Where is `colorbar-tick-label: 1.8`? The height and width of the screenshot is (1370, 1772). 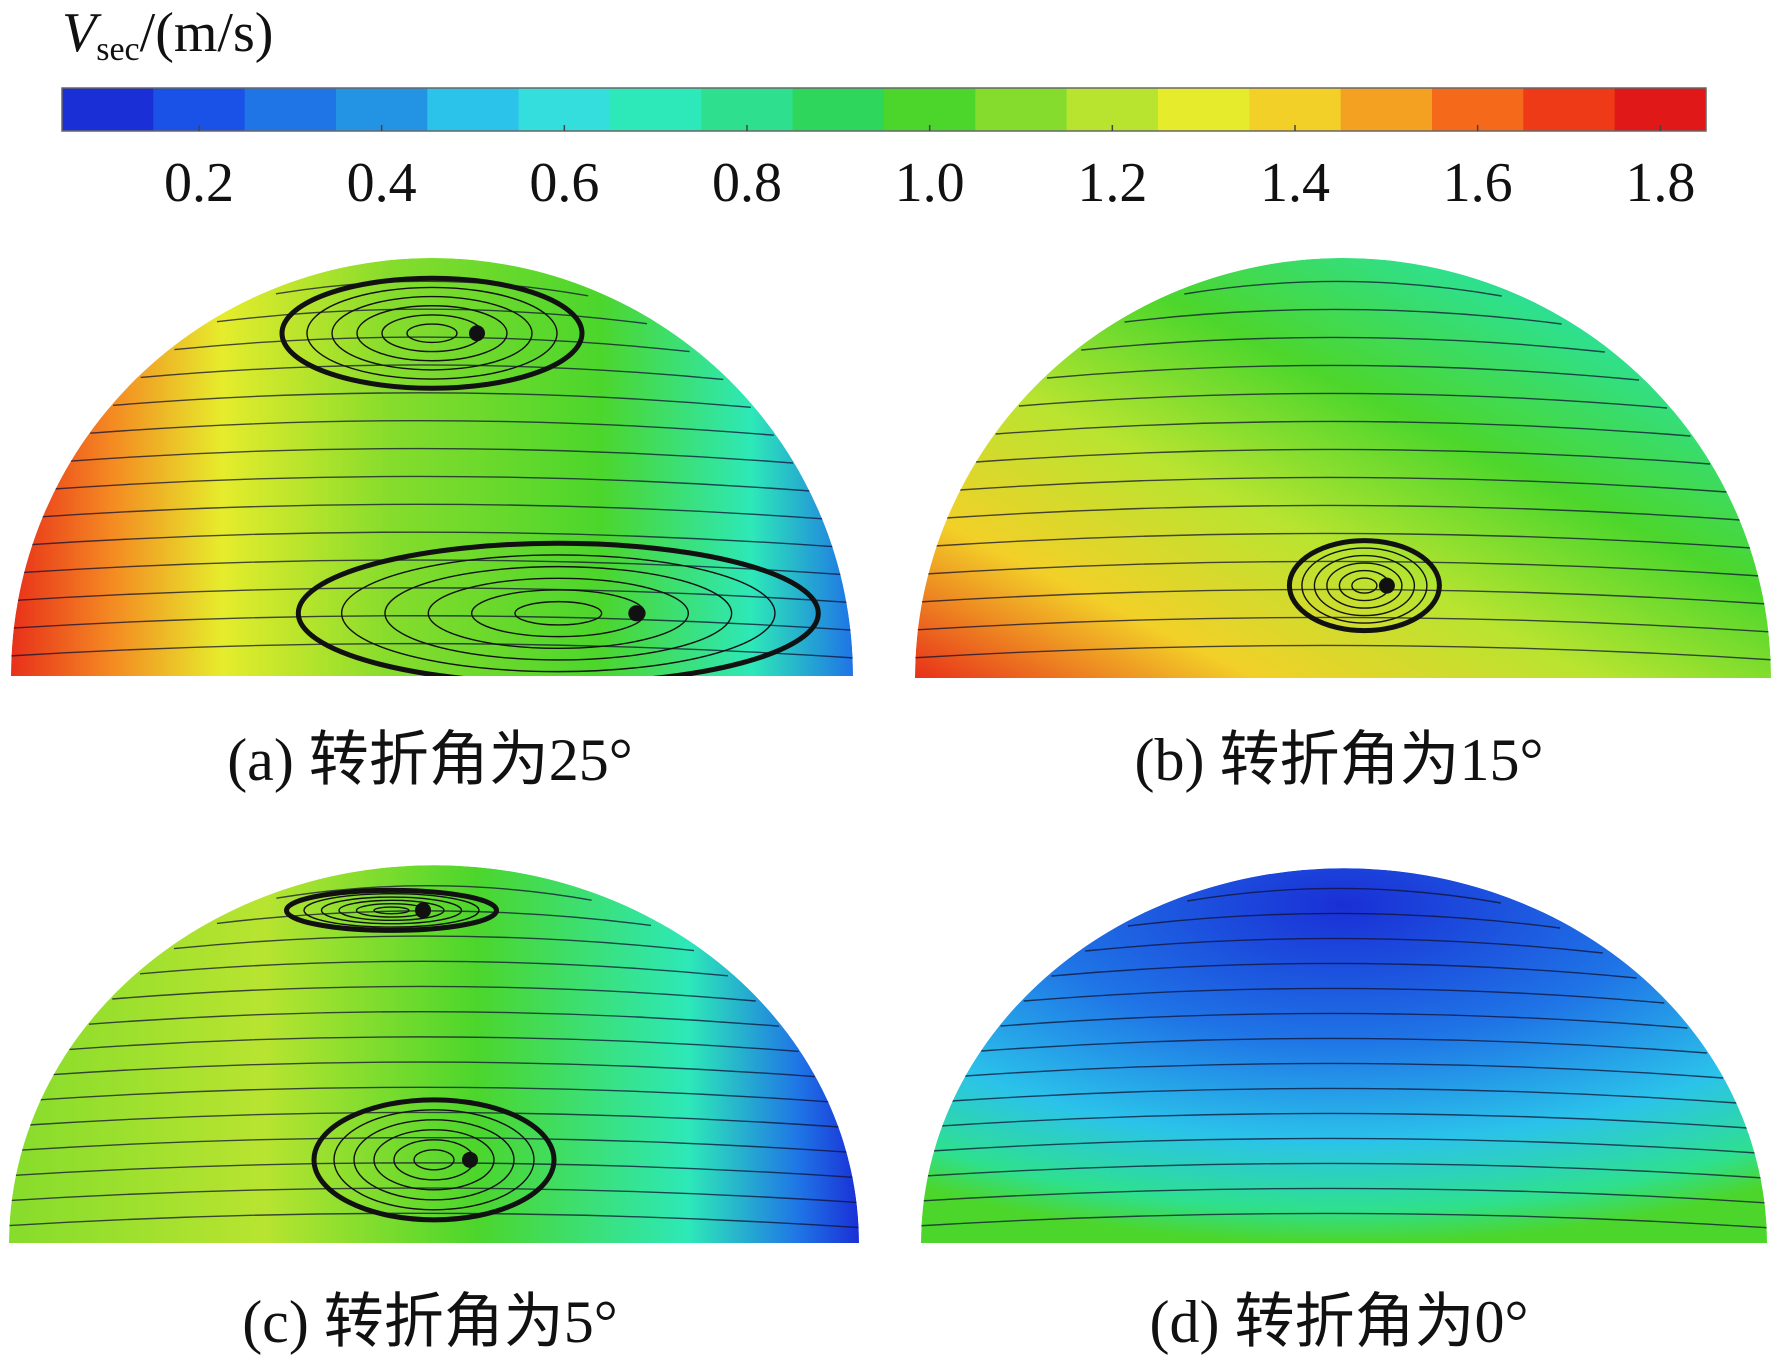 colorbar-tick-label: 1.8 is located at coordinates (1660, 183).